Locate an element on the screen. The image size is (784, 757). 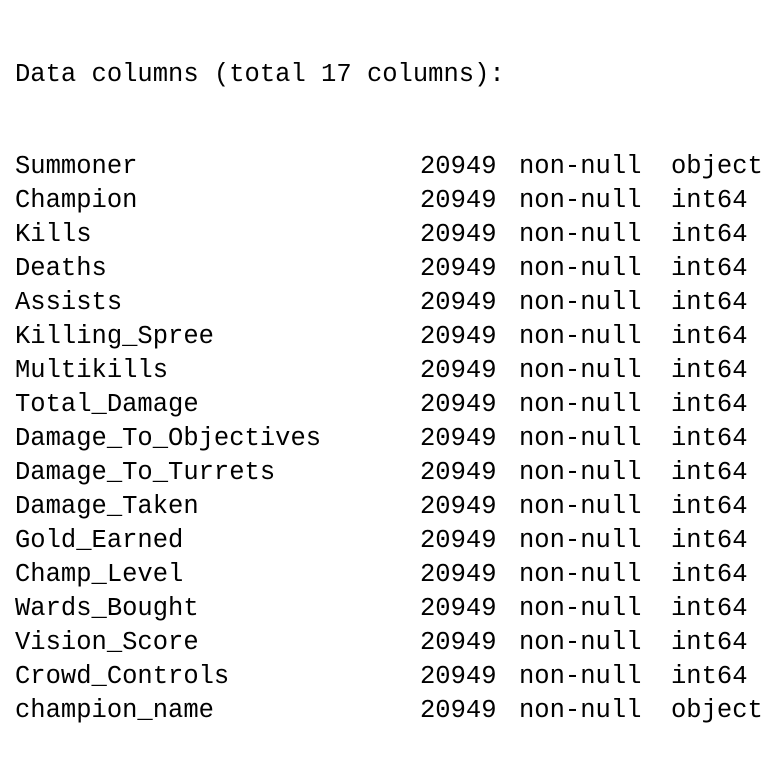
column-info-row: Crowd_Controls 20949 non-null int64 is located at coordinates (399, 677).